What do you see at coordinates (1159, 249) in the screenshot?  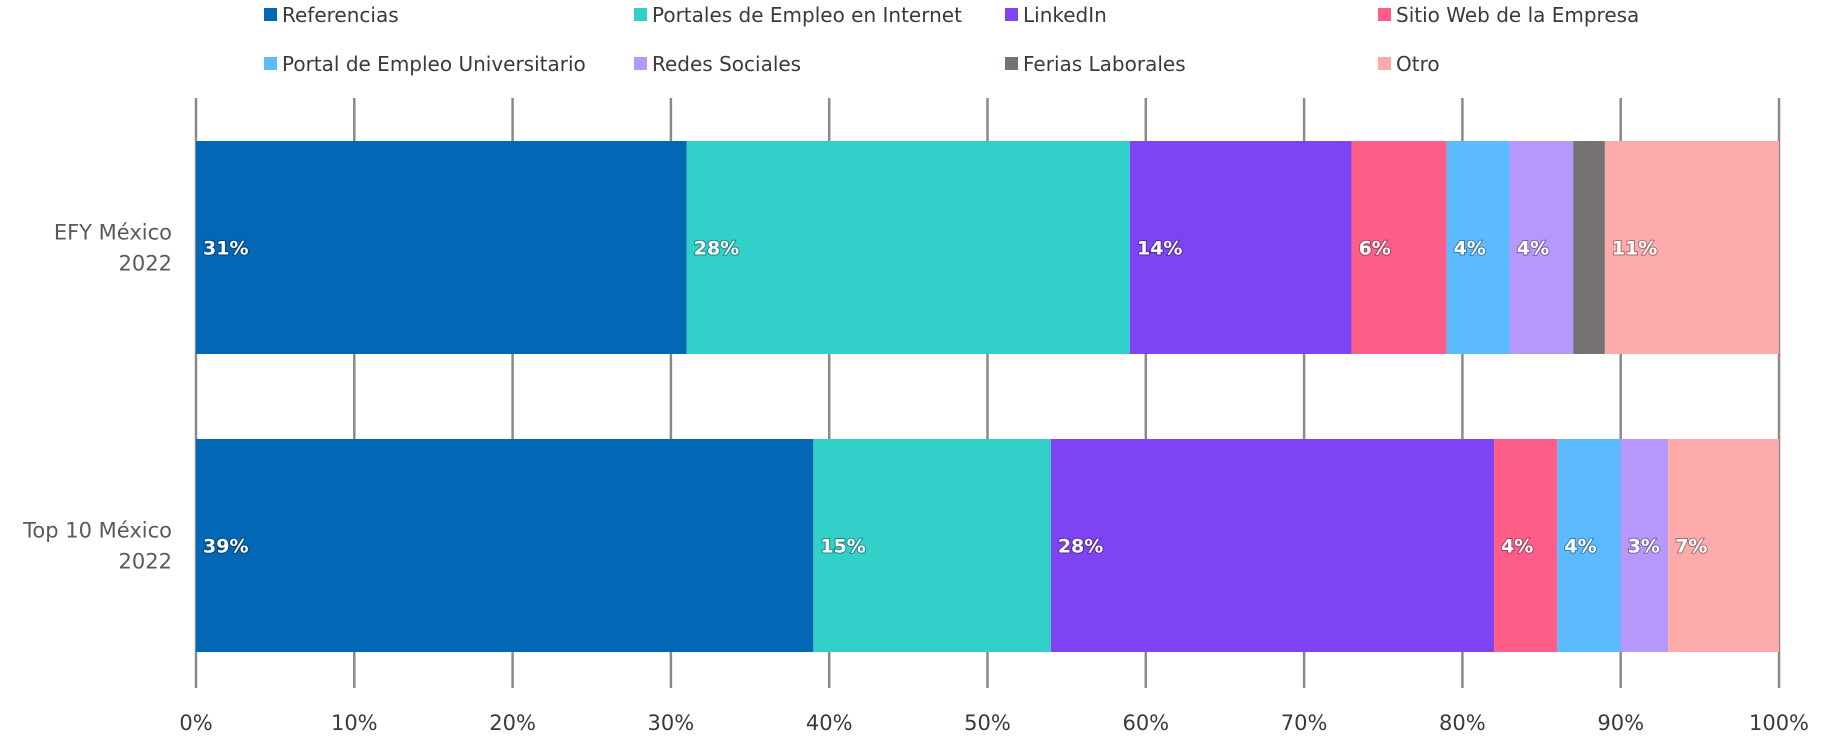 I see `data-label: 14%` at bounding box center [1159, 249].